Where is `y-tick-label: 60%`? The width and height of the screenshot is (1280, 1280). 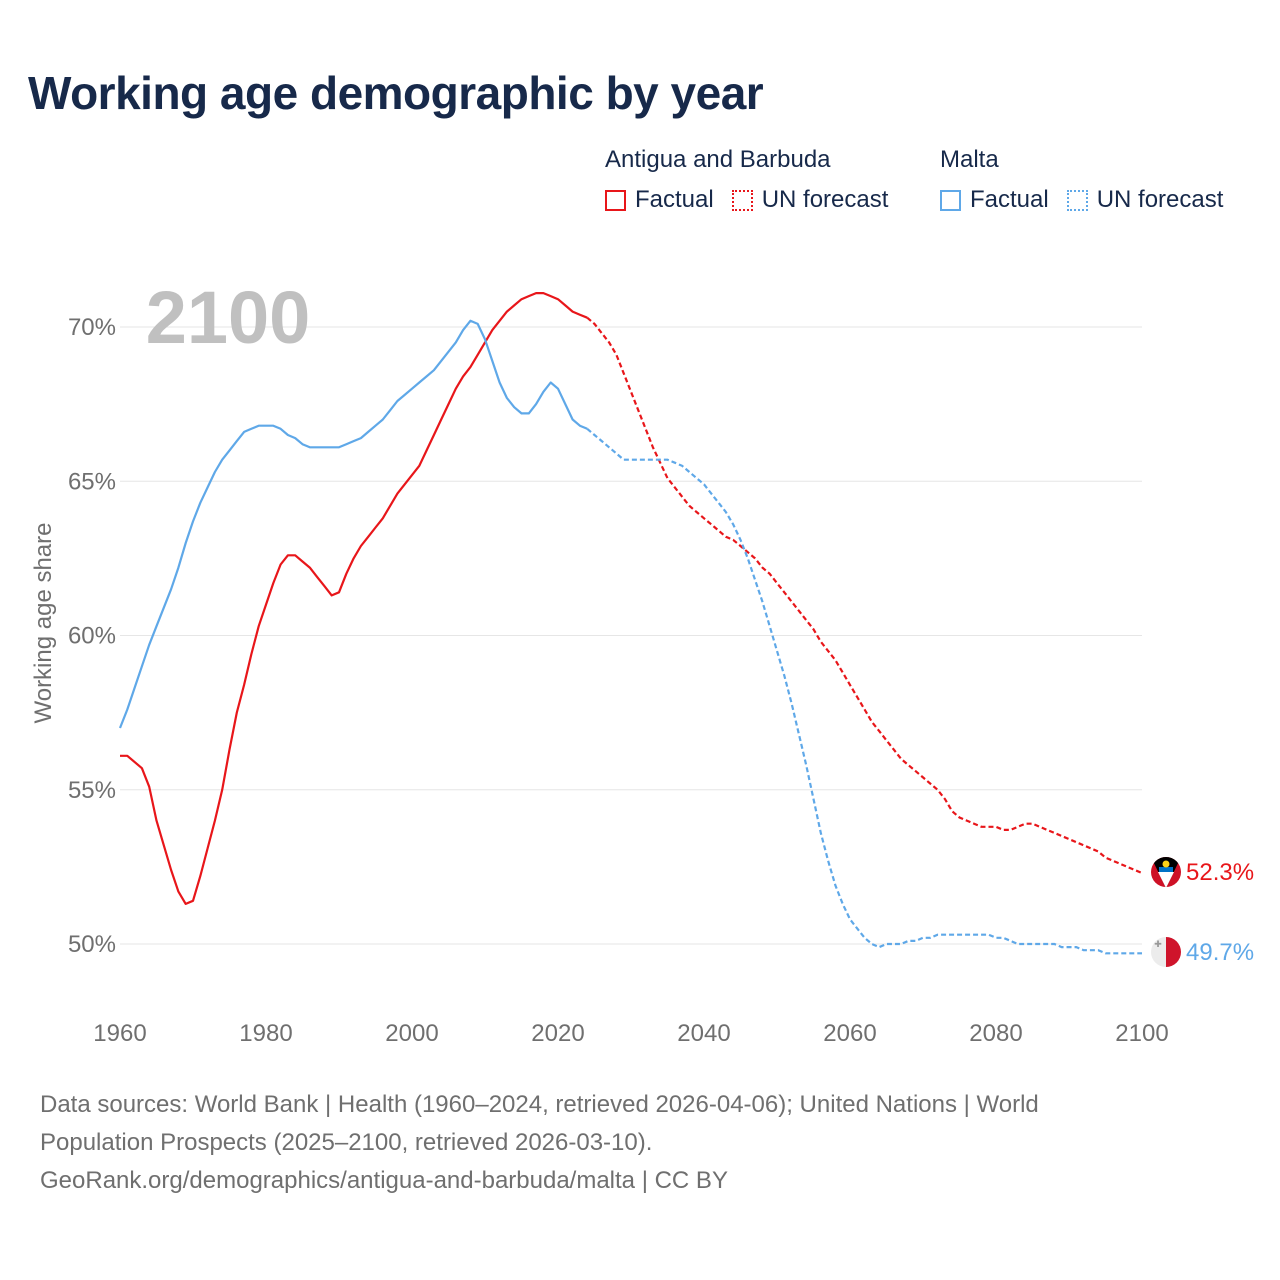 y-tick-label: 60% is located at coordinates (92, 636).